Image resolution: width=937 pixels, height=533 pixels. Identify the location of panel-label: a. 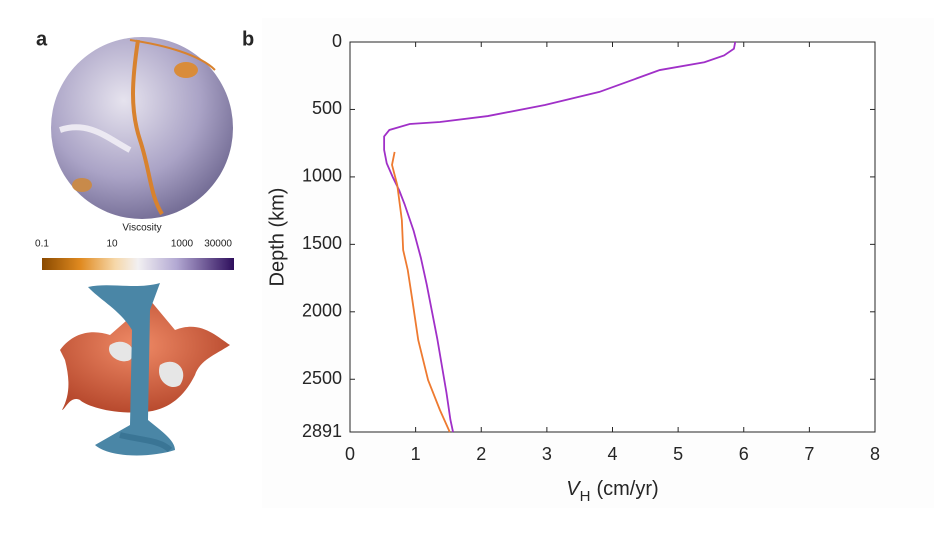
(42, 39).